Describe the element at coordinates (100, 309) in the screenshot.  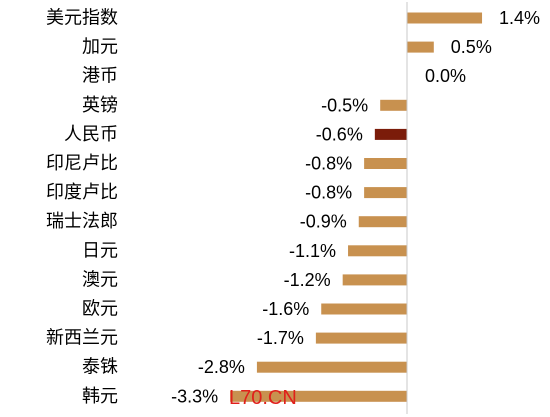
I see `category-label: 欧元` at that location.